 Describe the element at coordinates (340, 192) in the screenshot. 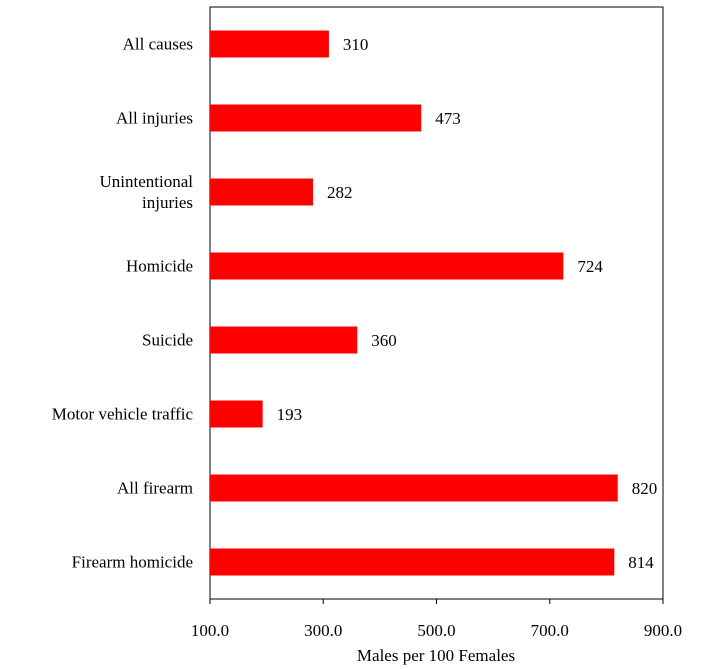

I see `value-label: 282` at that location.